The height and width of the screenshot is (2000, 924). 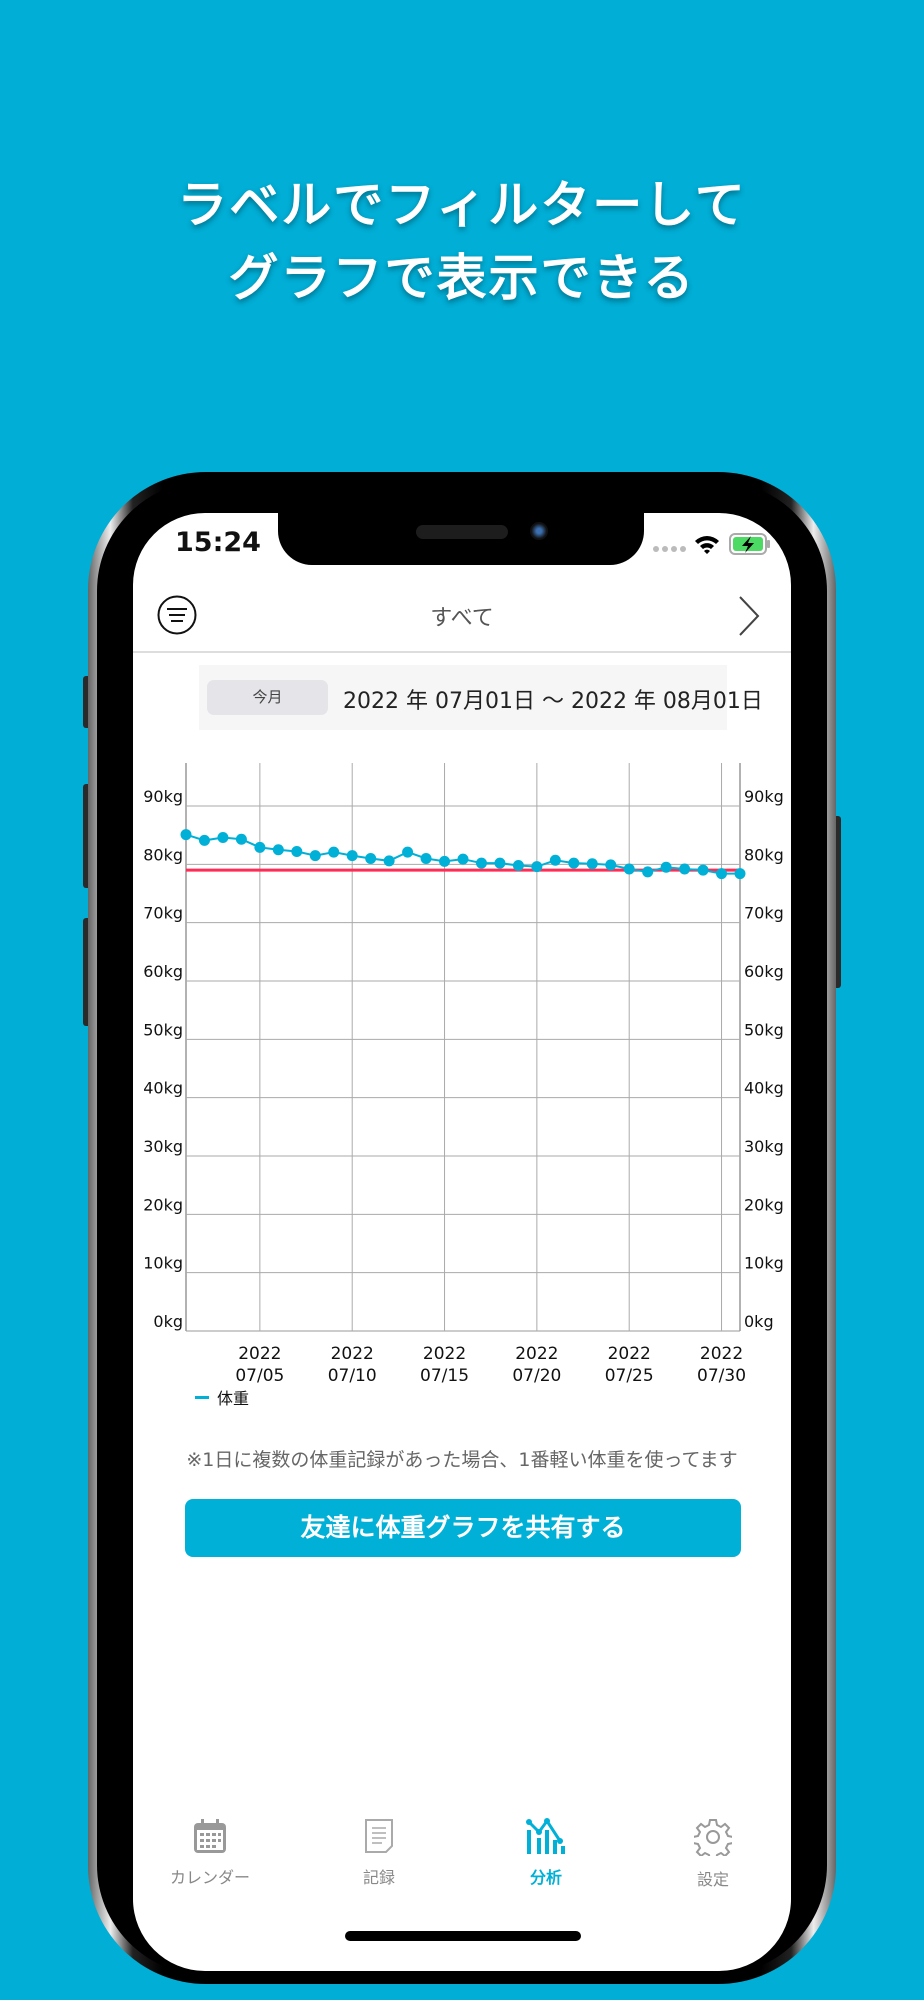 I want to click on y-tick-label-left: 70kg, so click(x=163, y=913).